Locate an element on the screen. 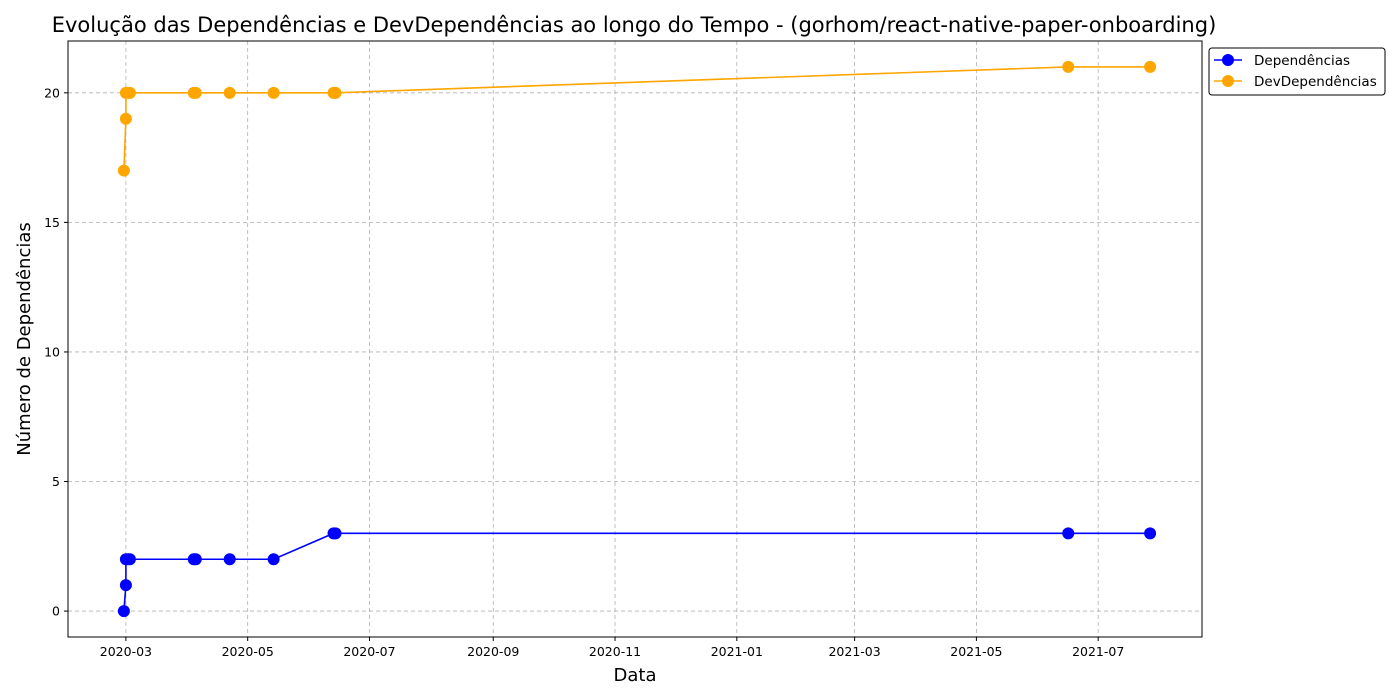 This screenshot has height=700, width=1400. series-line-devdependencias is located at coordinates (637, 118).